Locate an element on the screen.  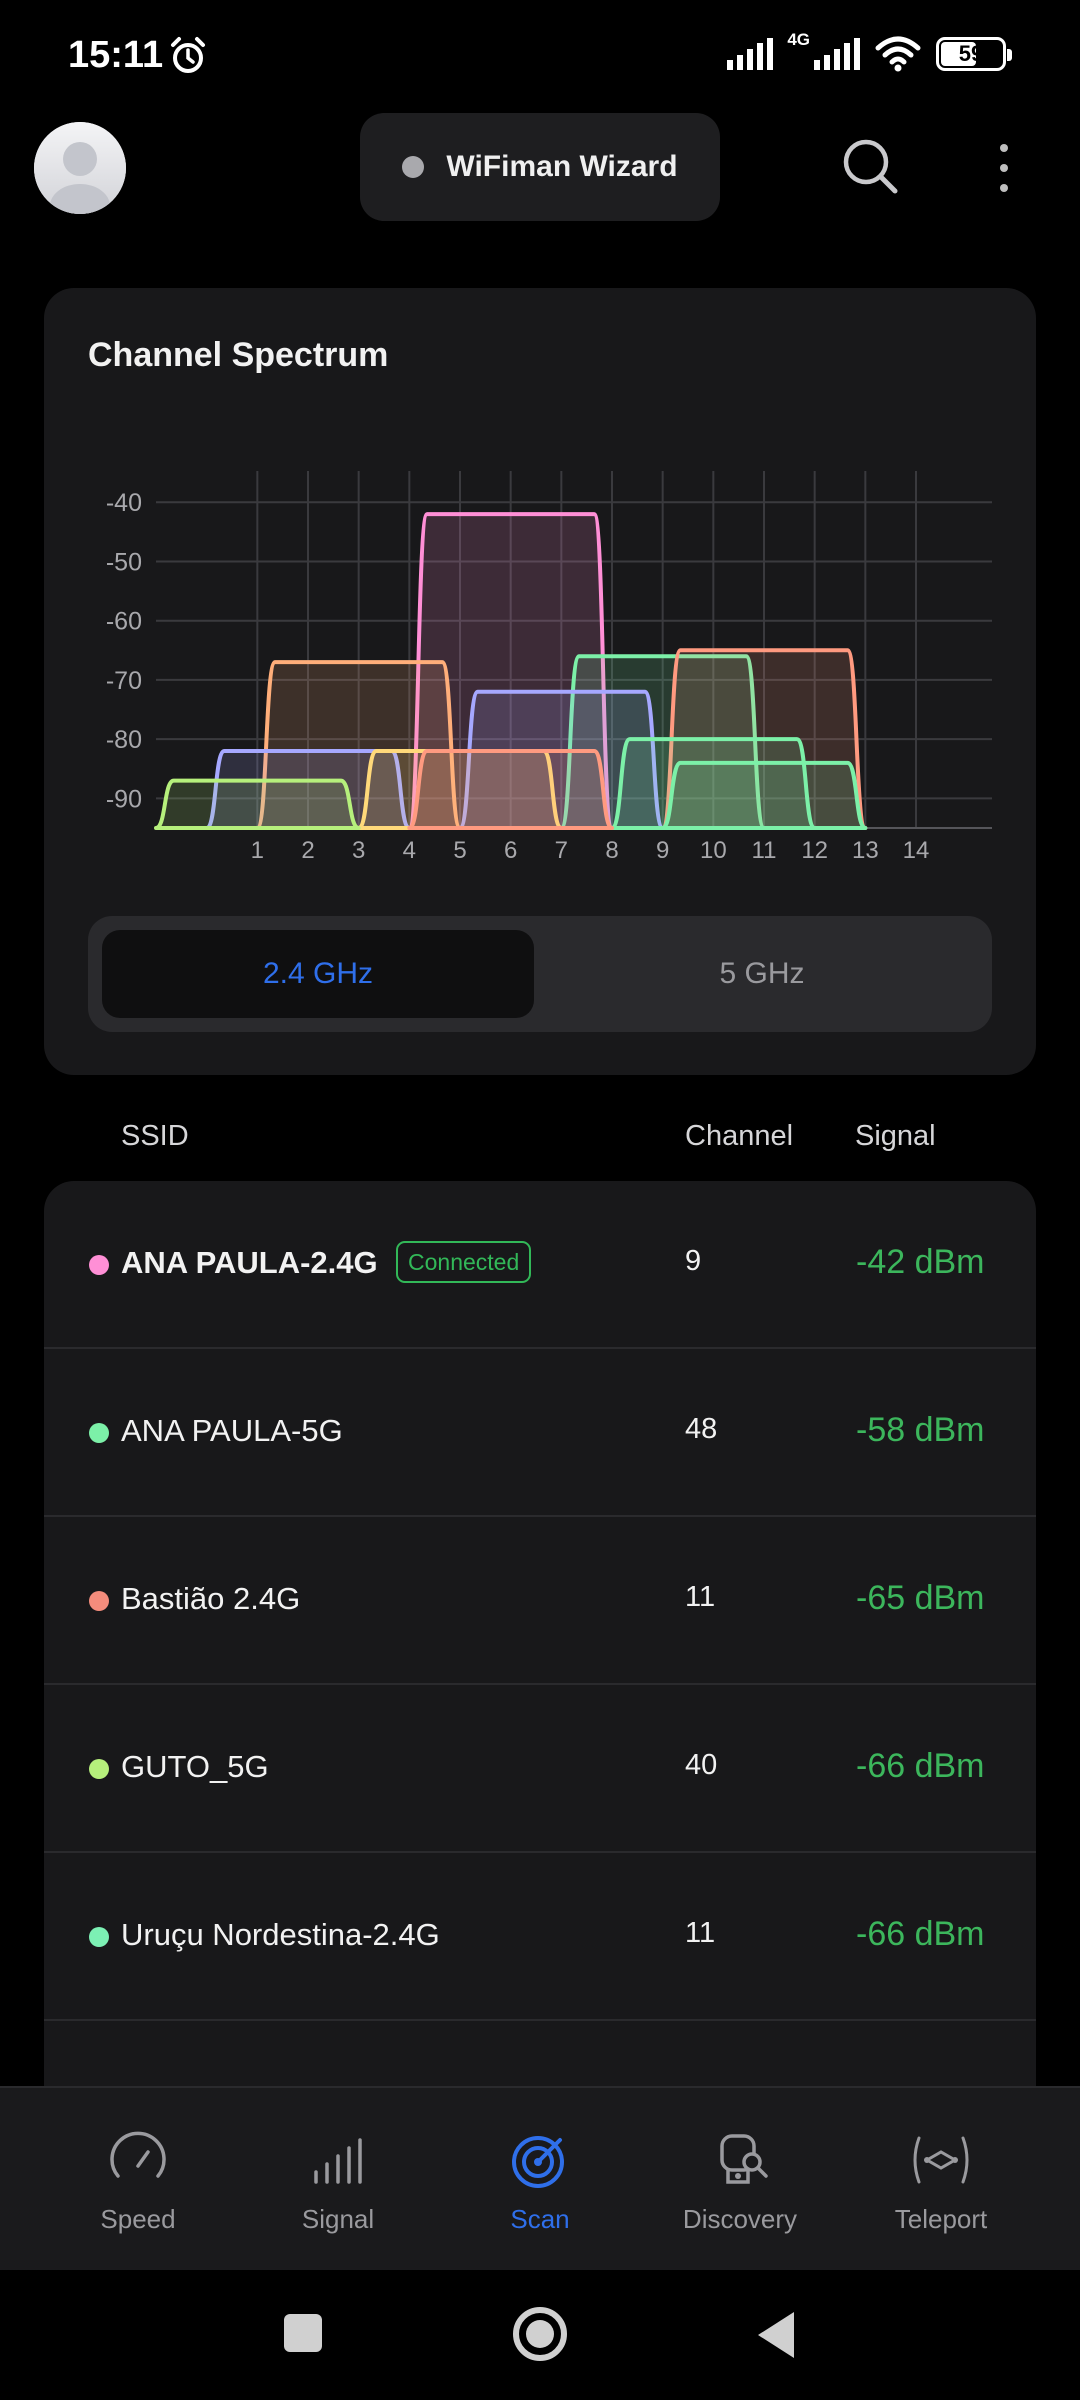
wizard-label: WiFiman Wizard is located at coordinates (562, 166).